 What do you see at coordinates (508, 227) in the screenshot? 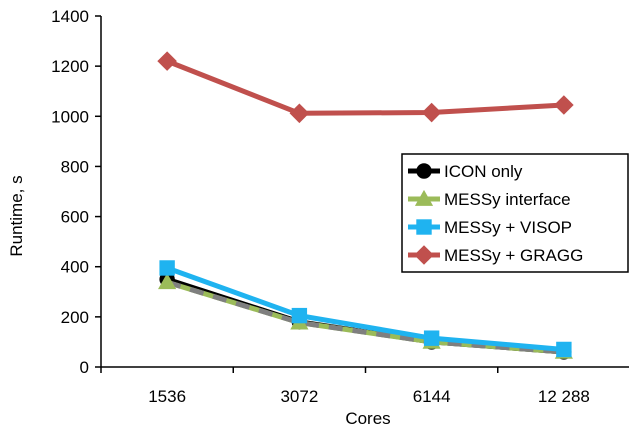
I see `legend-label: MESSy + VISOP` at bounding box center [508, 227].